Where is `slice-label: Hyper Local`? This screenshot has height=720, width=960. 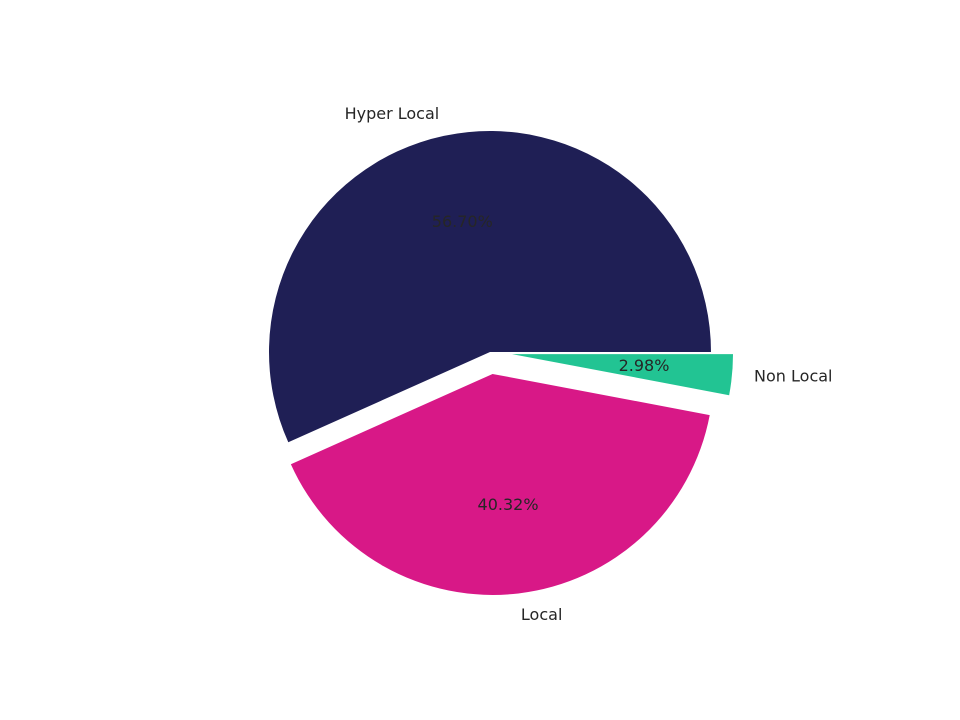
slice-label: Hyper Local is located at coordinates (392, 113).